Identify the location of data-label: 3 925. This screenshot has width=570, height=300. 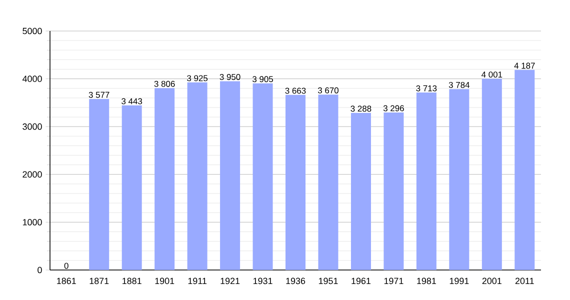
(197, 78).